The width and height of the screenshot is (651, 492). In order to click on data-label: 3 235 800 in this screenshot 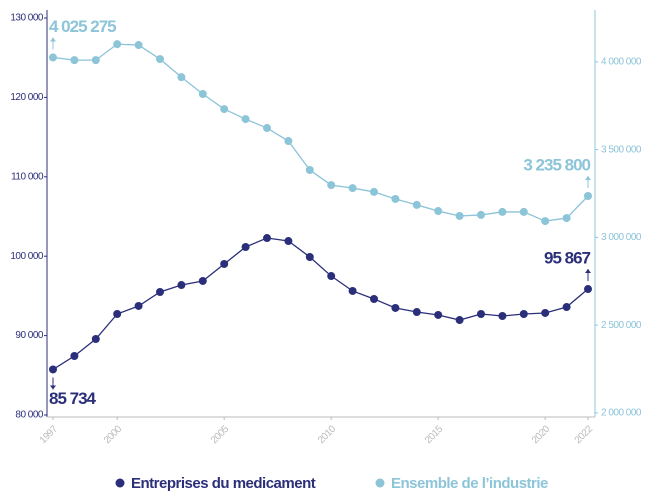, I will do `click(556, 164)`.